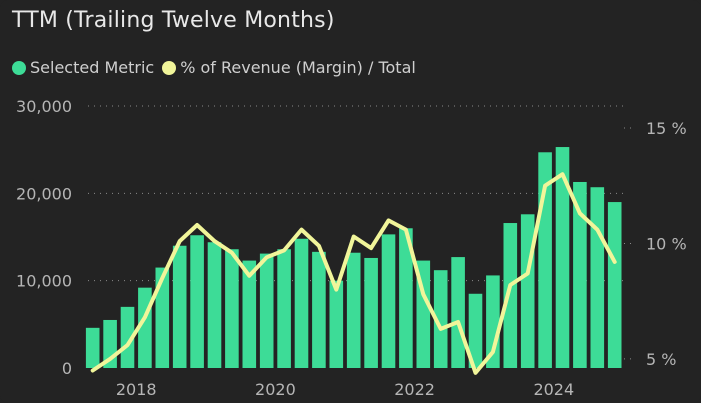 This screenshot has height=403, width=701. I want to click on left-axis-tick-label: 30,000, so click(44, 106).